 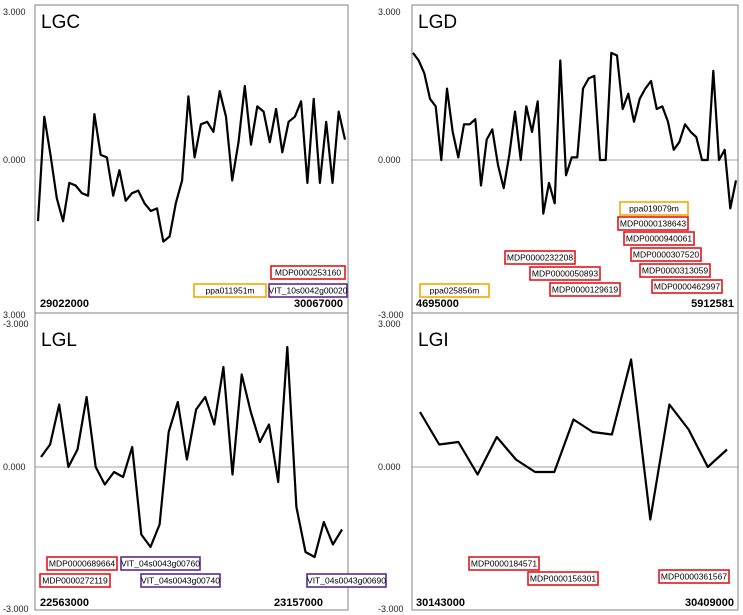 I want to click on x-start-label: 22563000, so click(x=64, y=603).